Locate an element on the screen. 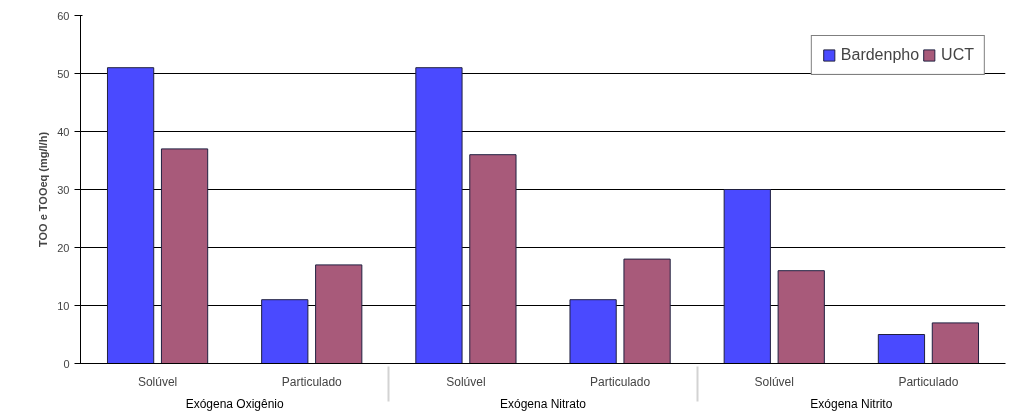  y-tick-label: 50 is located at coordinates (63, 73).